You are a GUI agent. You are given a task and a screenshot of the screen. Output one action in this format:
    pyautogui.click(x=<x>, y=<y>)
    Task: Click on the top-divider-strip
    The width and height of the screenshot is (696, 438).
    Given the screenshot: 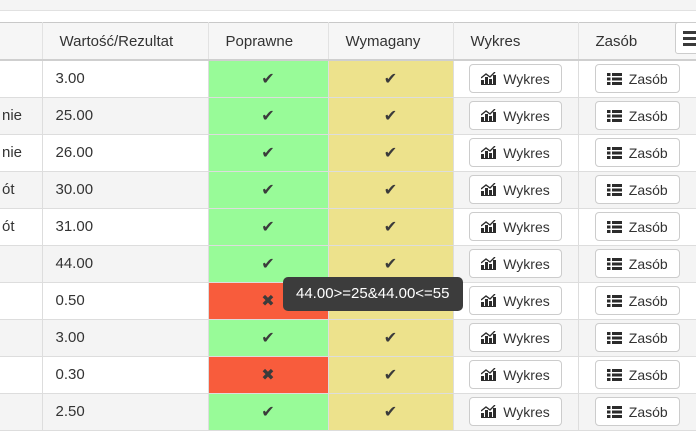 What is the action you would take?
    pyautogui.click(x=348, y=5)
    